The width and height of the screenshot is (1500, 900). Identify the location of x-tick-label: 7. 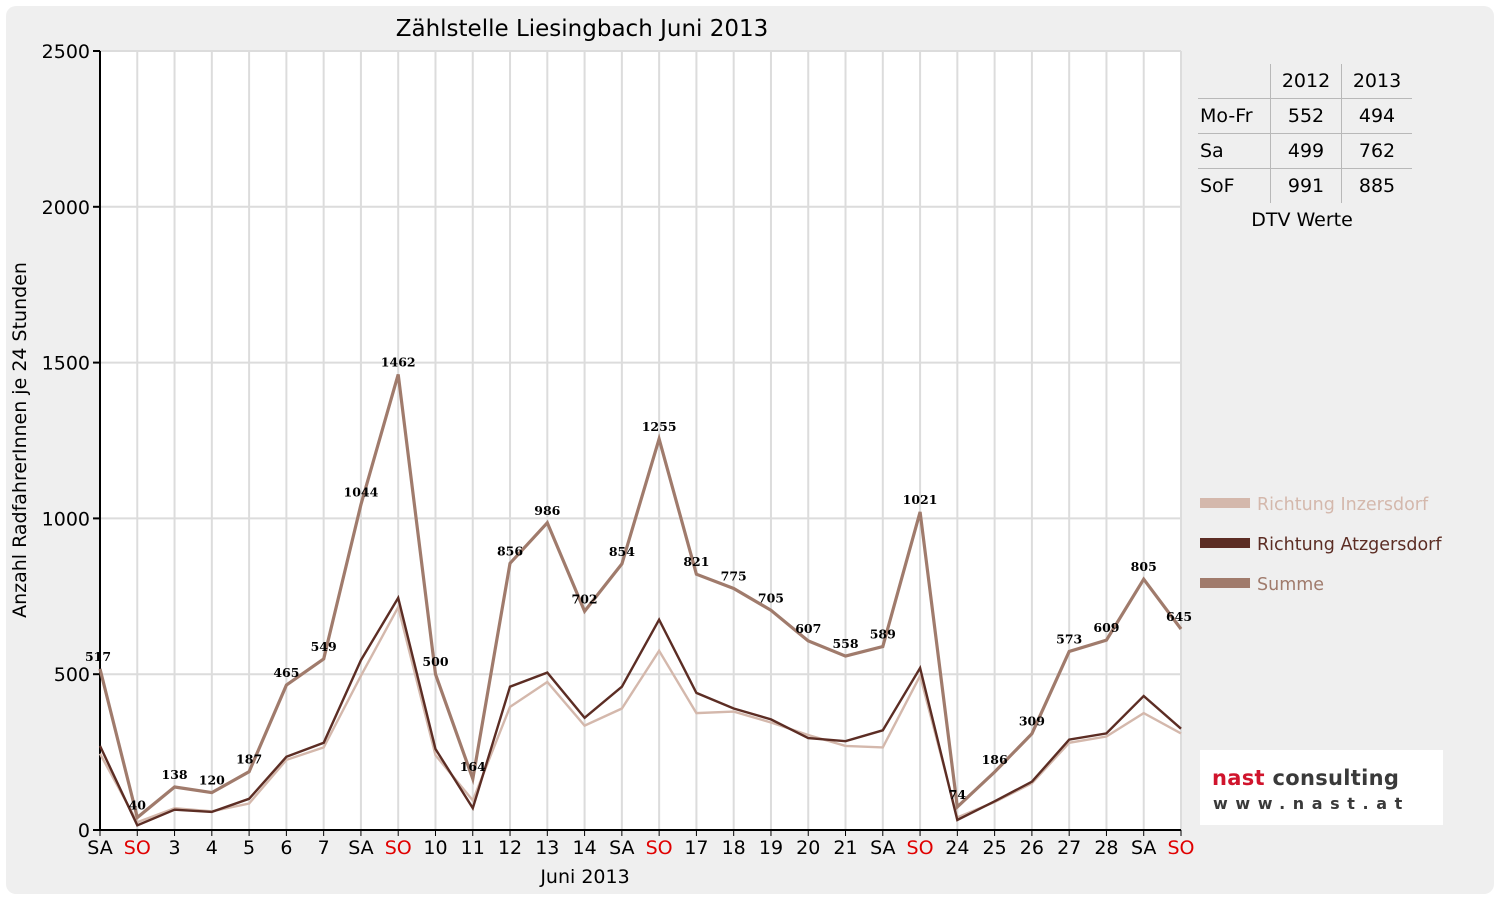
(324, 848).